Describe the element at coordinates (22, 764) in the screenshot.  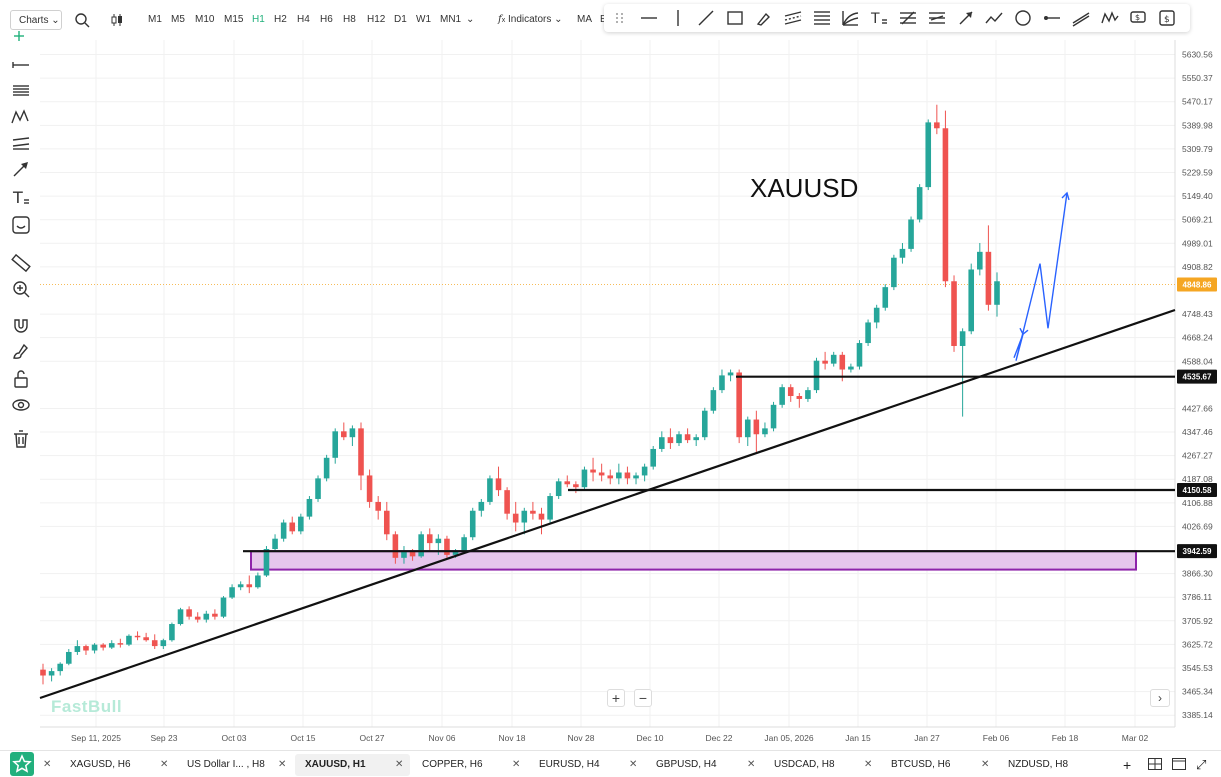
I see `favorites-star-button` at that location.